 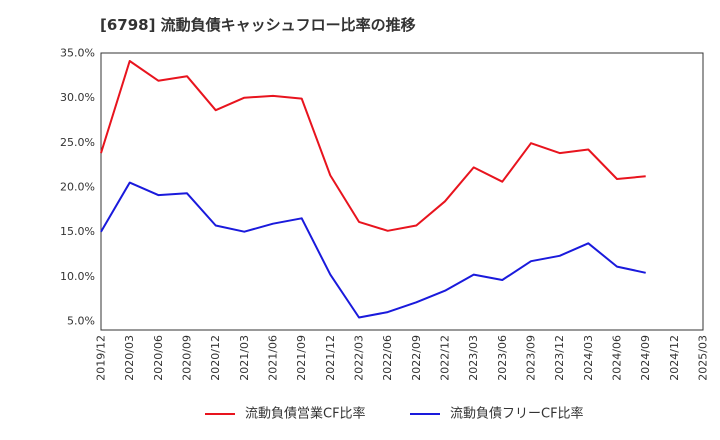 I want to click on y-tick-label: 35.0%, so click(x=77, y=53).